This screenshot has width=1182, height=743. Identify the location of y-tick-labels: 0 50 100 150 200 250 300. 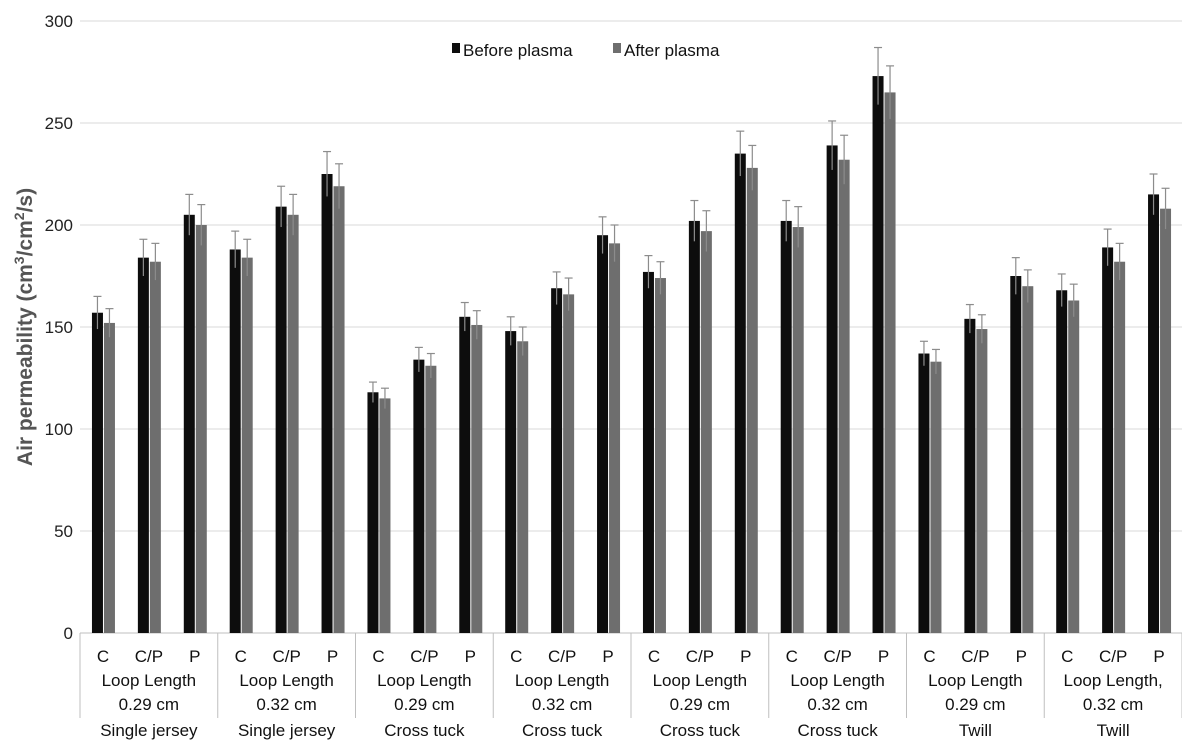
(59, 327).